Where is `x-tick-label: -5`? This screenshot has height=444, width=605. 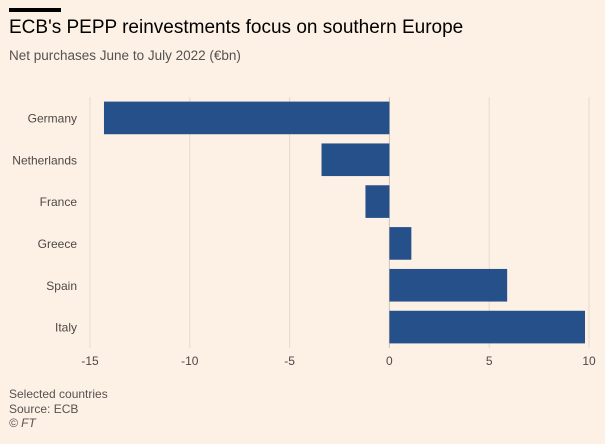 x-tick-label: -5 is located at coordinates (289, 361).